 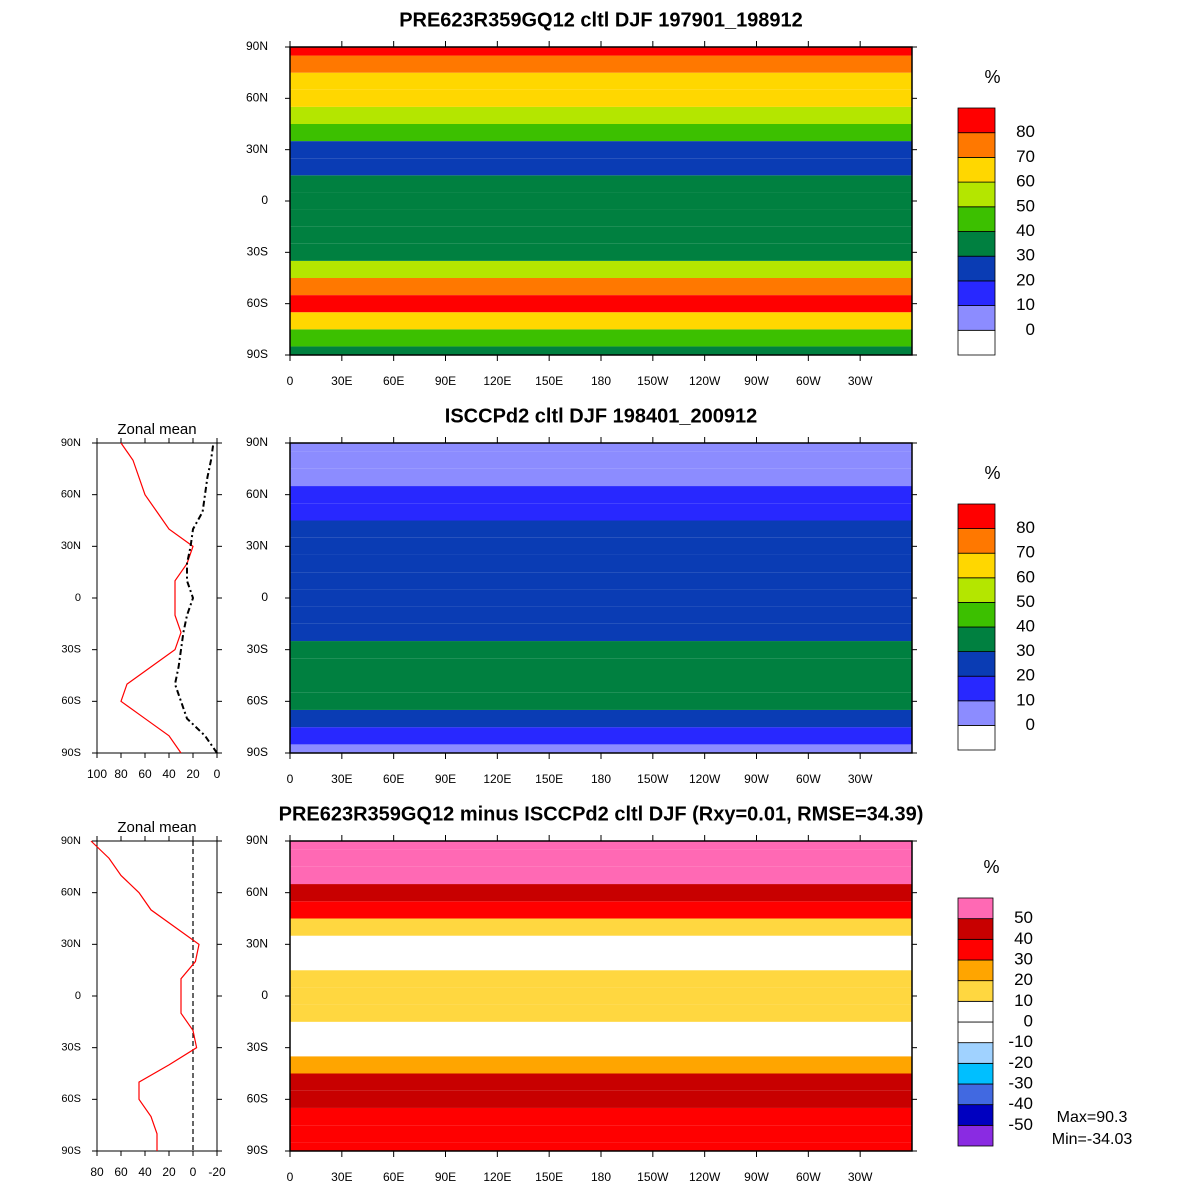 What do you see at coordinates (756, 381) in the screenshot?
I see `x-tick-label: 90W` at bounding box center [756, 381].